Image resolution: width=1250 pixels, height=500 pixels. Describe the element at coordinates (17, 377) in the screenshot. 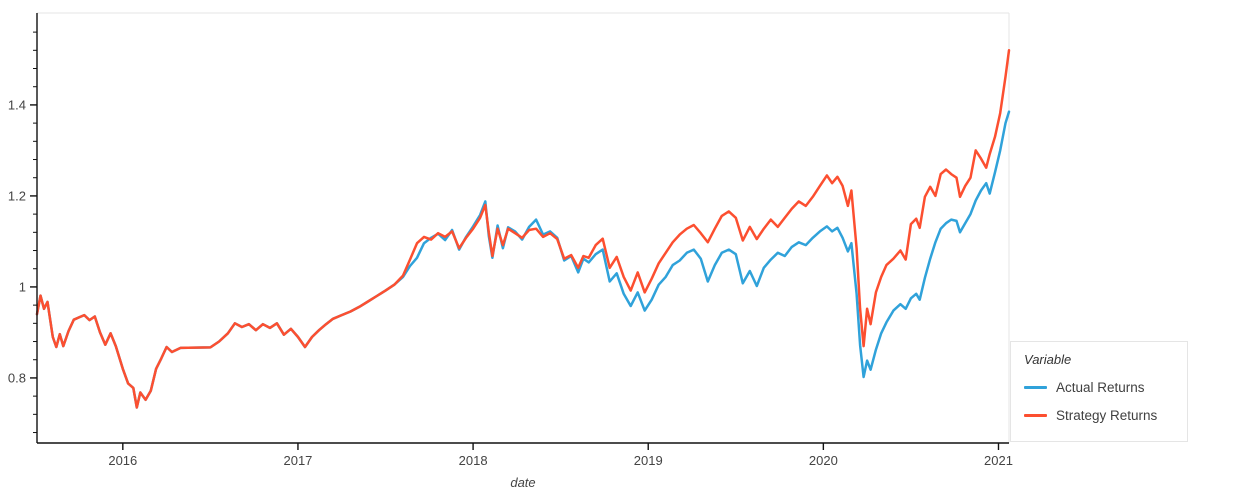

I see `y-tick-label: 0.8` at that location.